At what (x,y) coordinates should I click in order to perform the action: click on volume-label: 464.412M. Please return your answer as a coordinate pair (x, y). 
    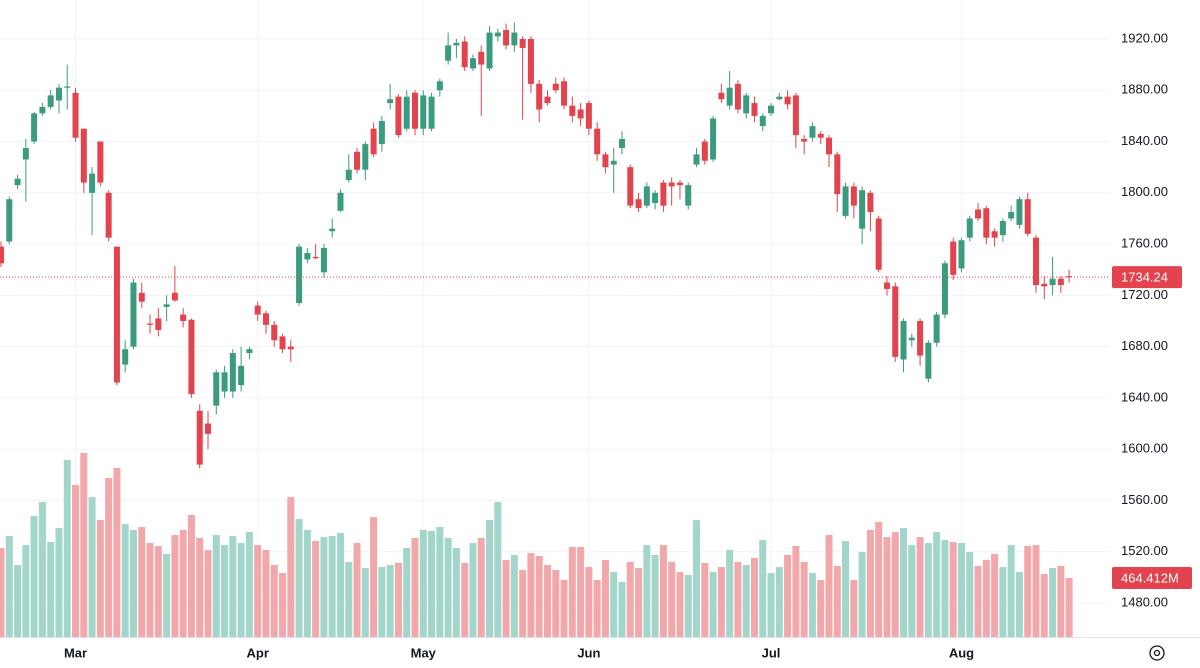
    Looking at the image, I should click on (1150, 577).